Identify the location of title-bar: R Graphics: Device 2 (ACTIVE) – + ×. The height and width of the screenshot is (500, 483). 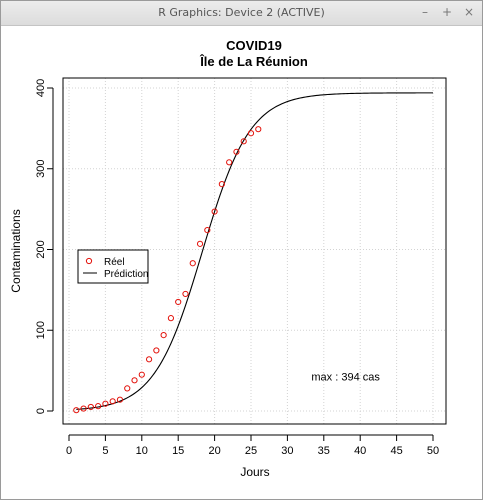
(241, 13).